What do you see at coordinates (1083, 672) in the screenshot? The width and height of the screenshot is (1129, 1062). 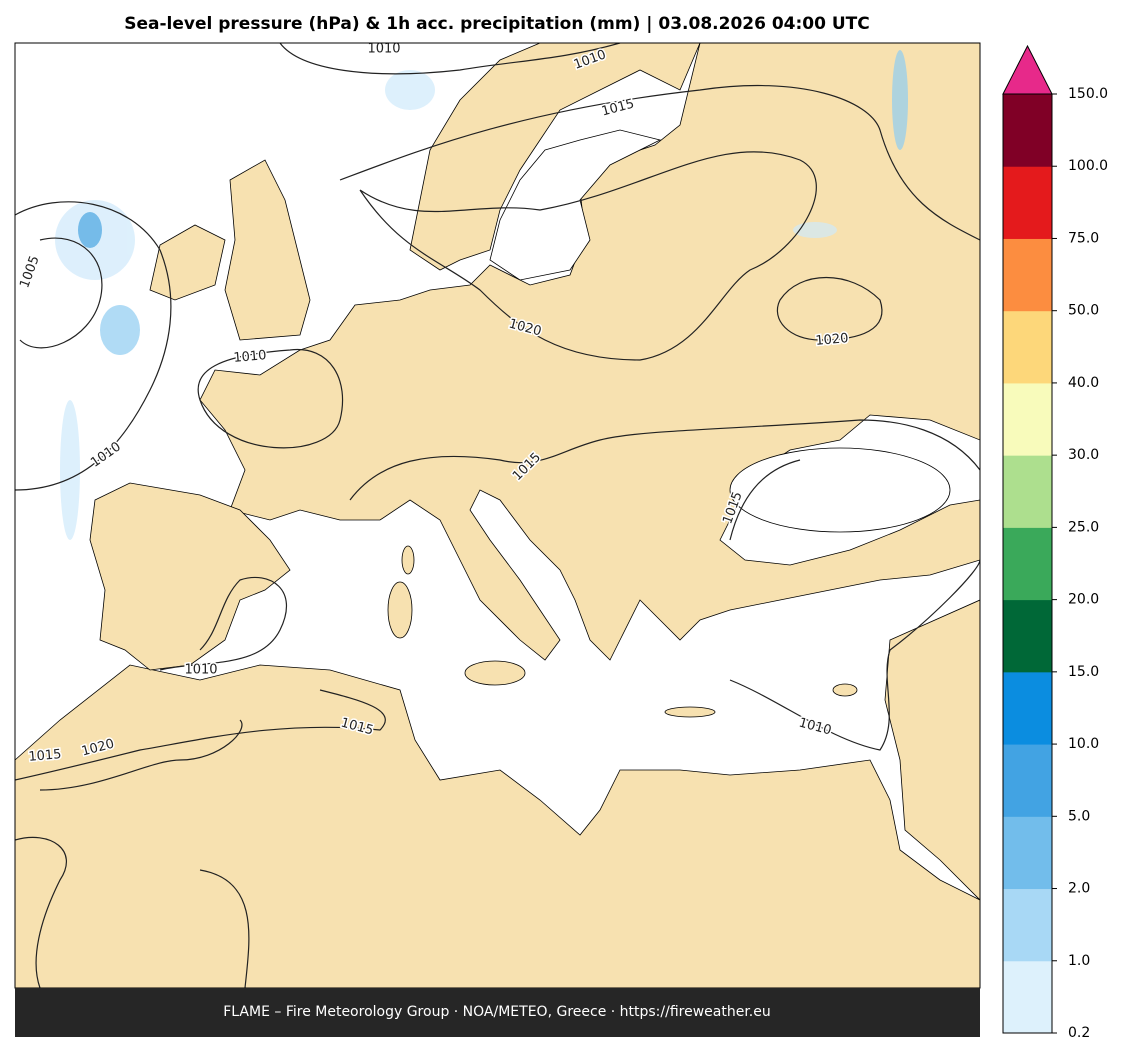 I see `colorbar-tick-label: 15.0` at bounding box center [1083, 672].